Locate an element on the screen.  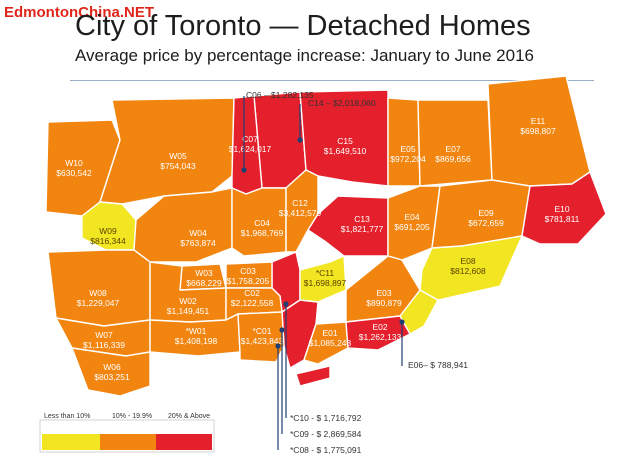
callout-label: *C10 - $ 1,716,792 is located at coordinates (326, 418).